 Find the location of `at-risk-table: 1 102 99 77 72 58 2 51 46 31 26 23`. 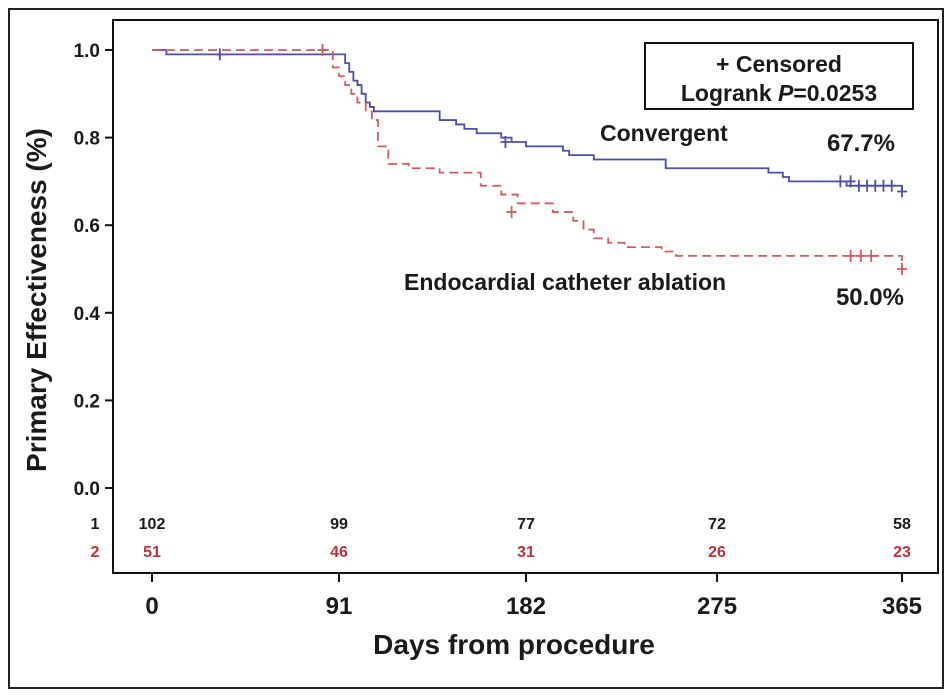

at-risk-table: 1 102 99 77 72 58 2 51 46 31 26 23 is located at coordinates (501, 538).